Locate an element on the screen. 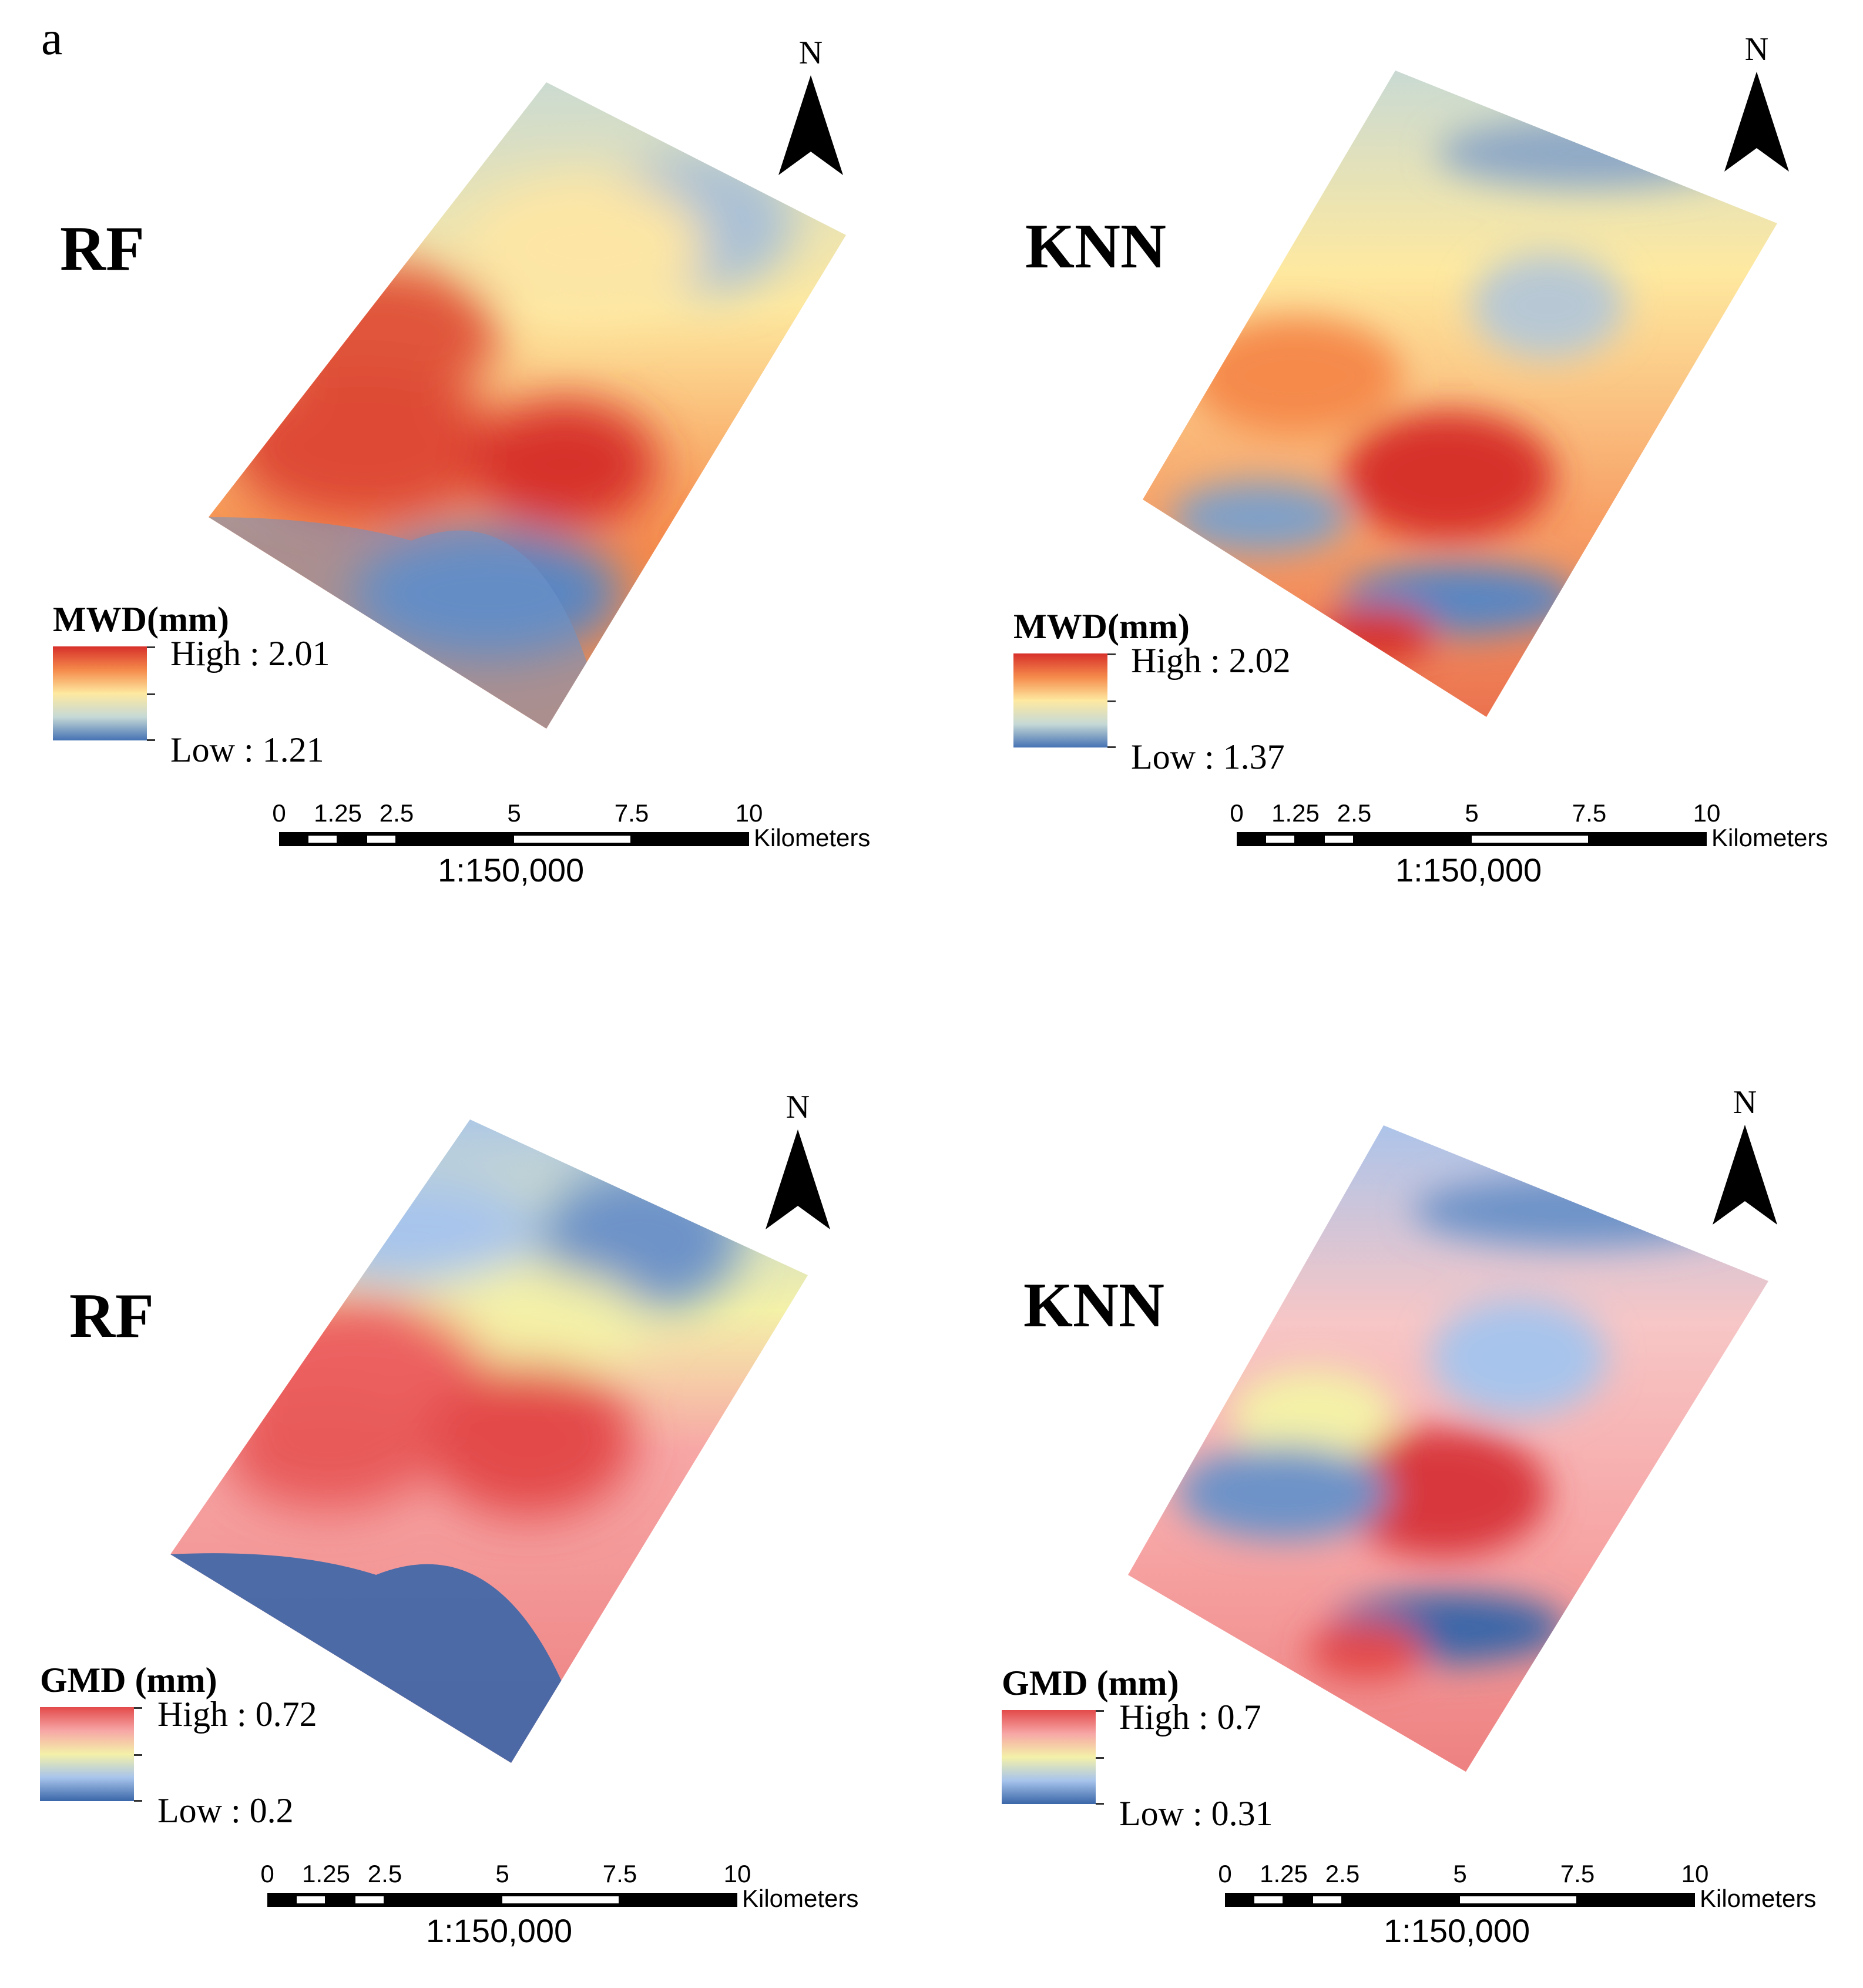 This screenshot has height=1988, width=1863. legend-low-label: Low : 0.31 is located at coordinates (1196, 1813).